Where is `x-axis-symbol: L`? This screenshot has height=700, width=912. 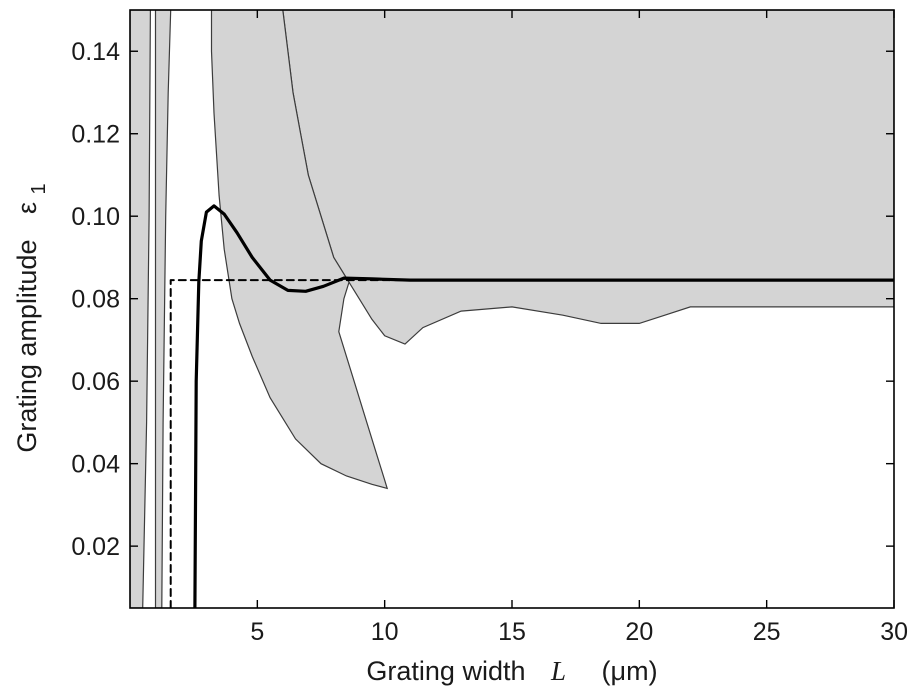 x-axis-symbol: L is located at coordinates (558, 671).